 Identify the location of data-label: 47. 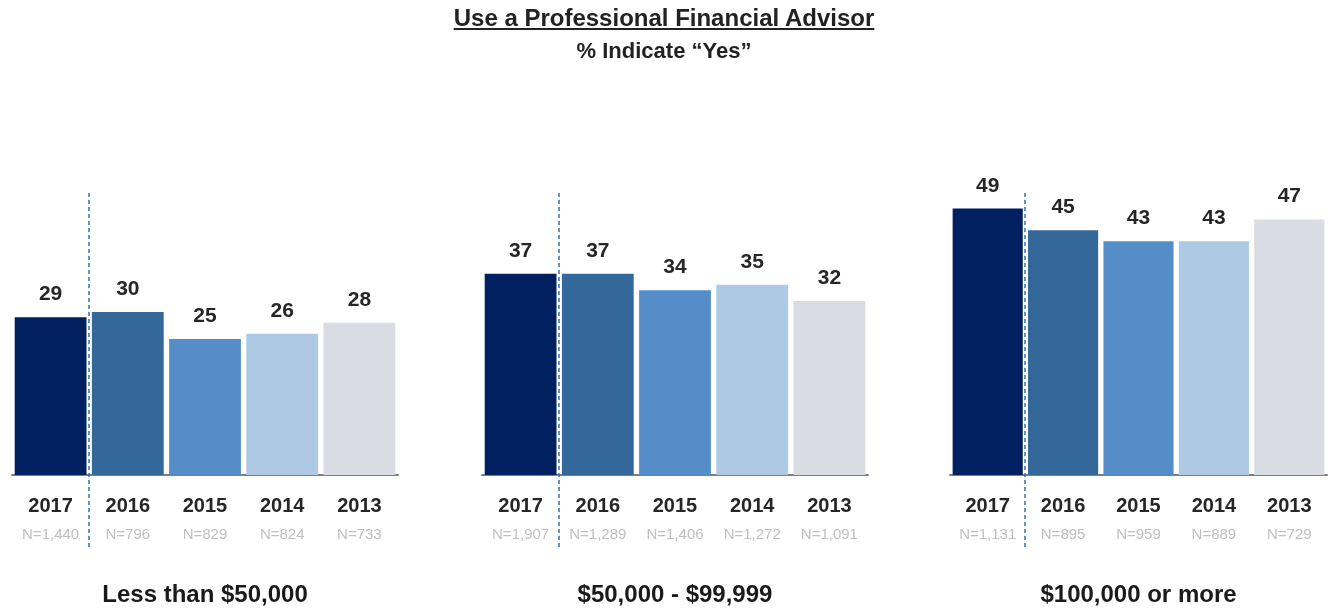
(1289, 195).